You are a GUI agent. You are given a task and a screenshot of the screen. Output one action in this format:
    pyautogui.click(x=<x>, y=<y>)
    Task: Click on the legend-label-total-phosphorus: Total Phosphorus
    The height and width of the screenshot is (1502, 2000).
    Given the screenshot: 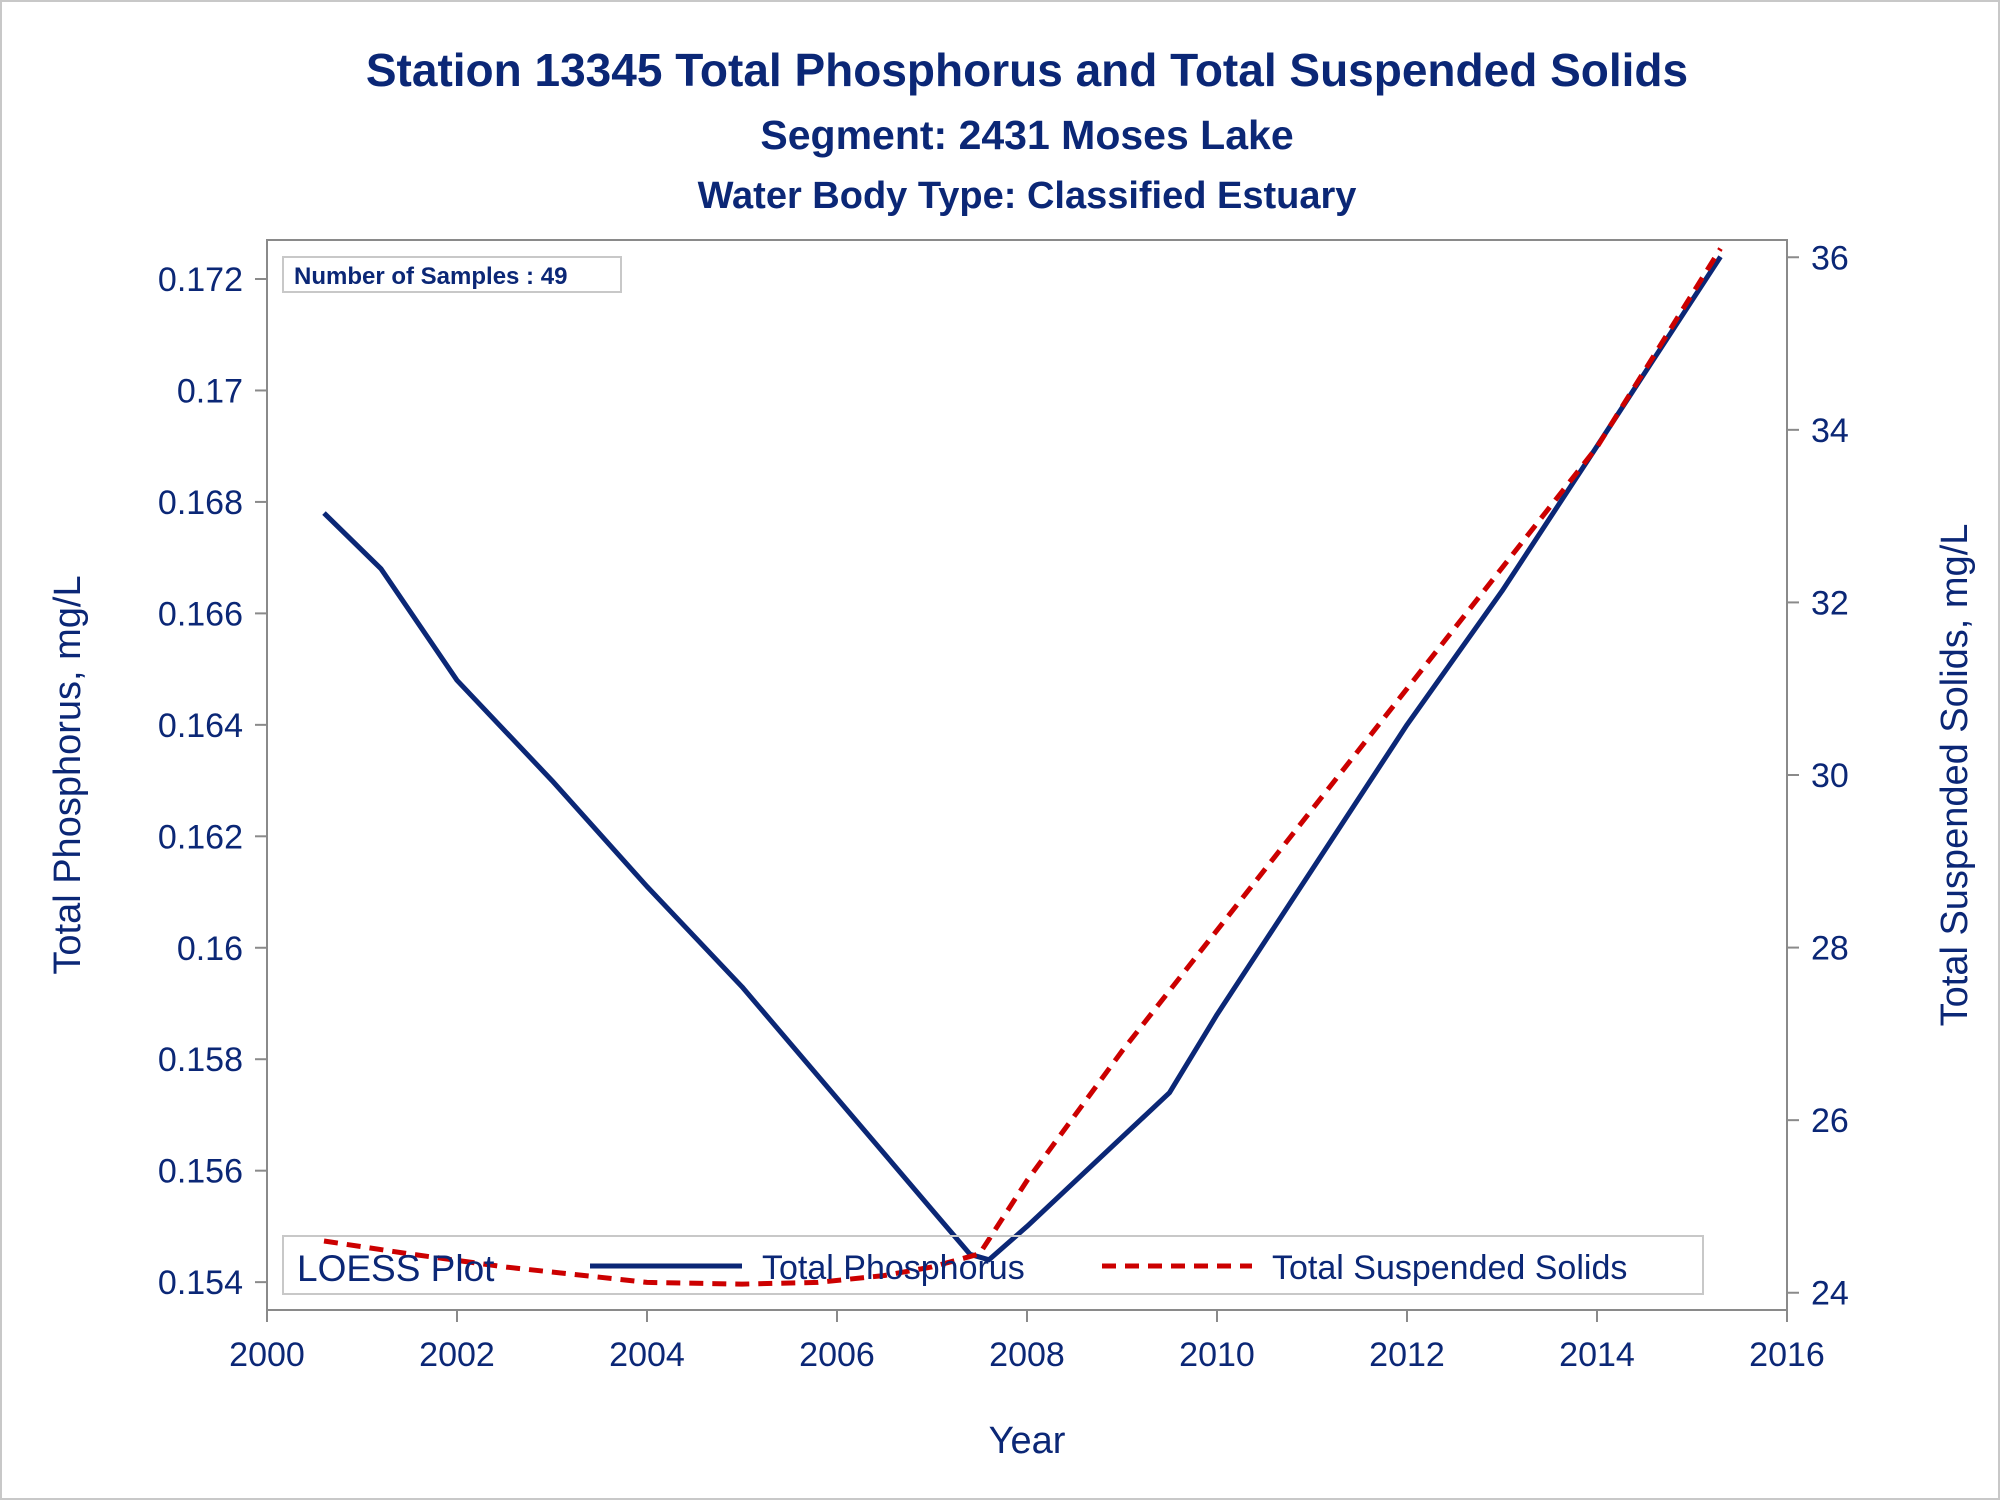 What is the action you would take?
    pyautogui.click(x=893, y=1268)
    